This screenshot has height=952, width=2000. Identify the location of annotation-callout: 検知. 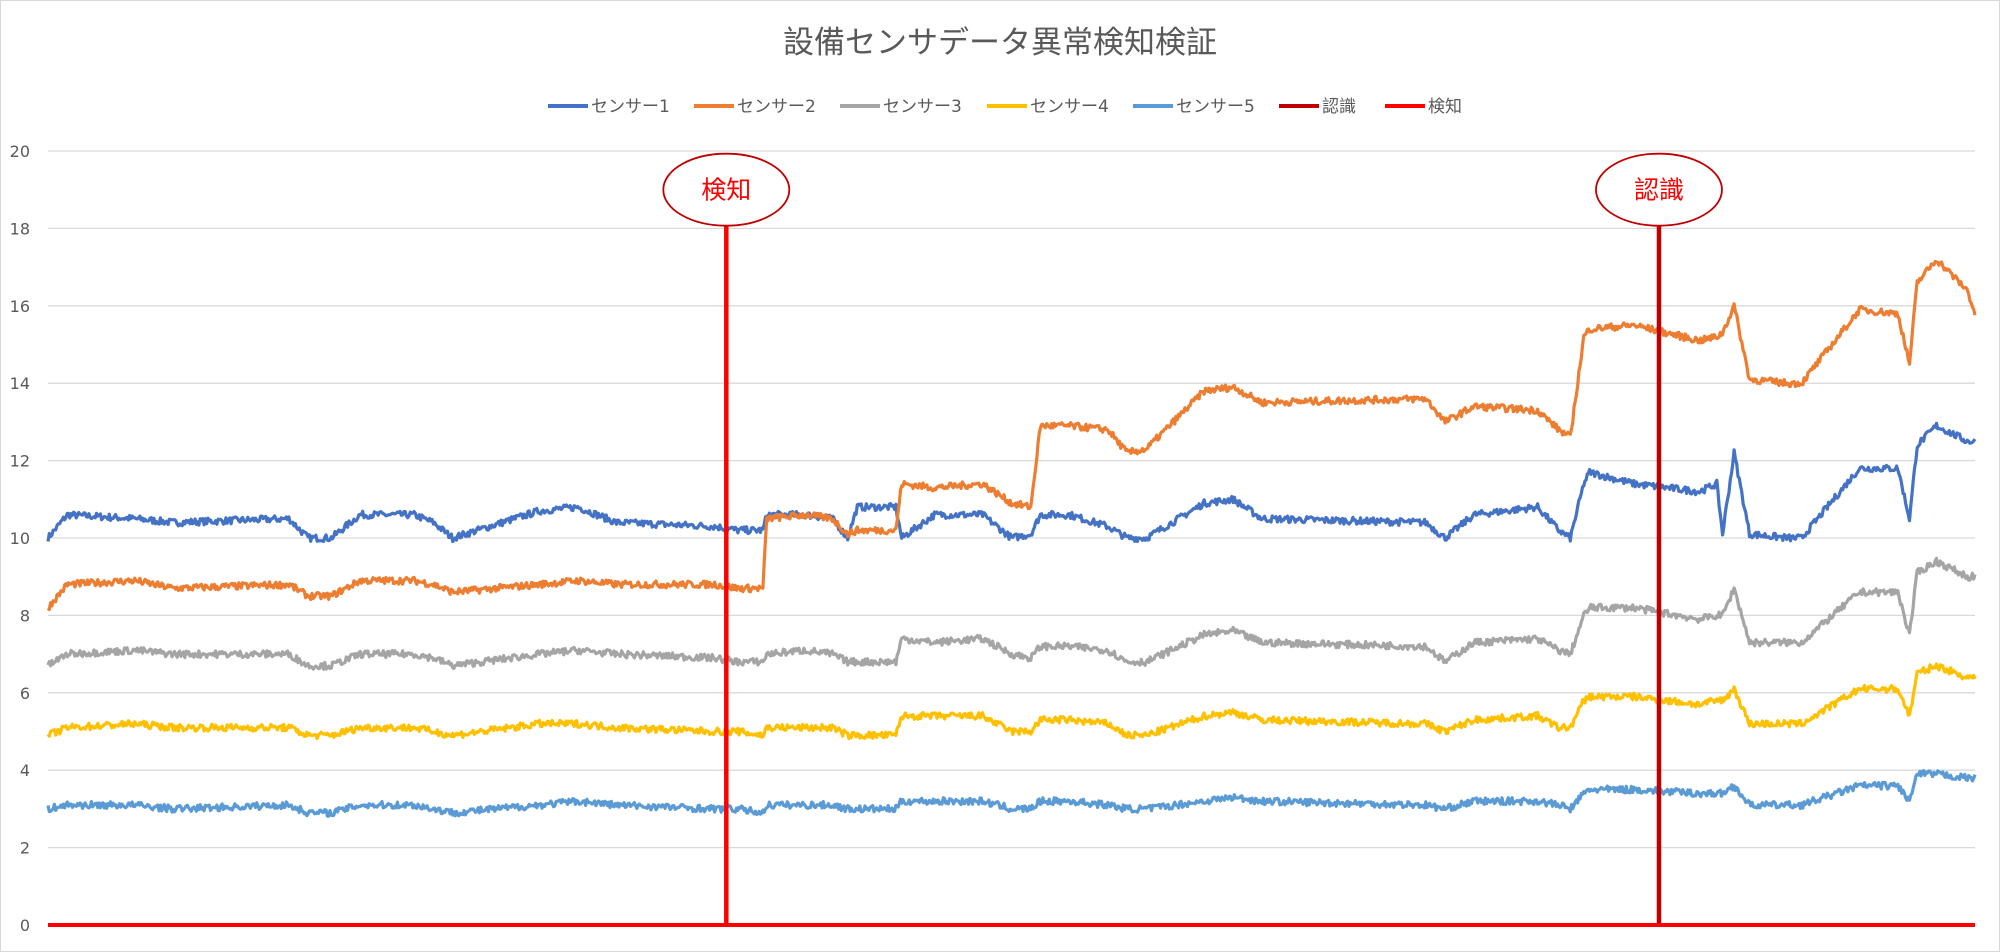
(726, 189).